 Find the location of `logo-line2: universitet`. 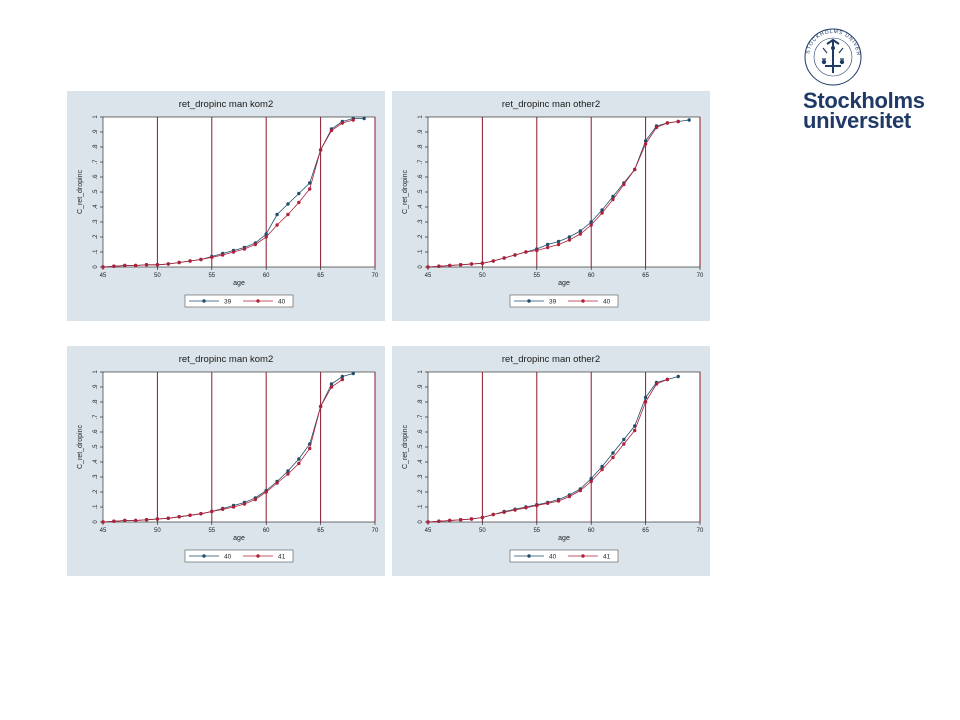

logo-line2: universitet is located at coordinates (857, 120).